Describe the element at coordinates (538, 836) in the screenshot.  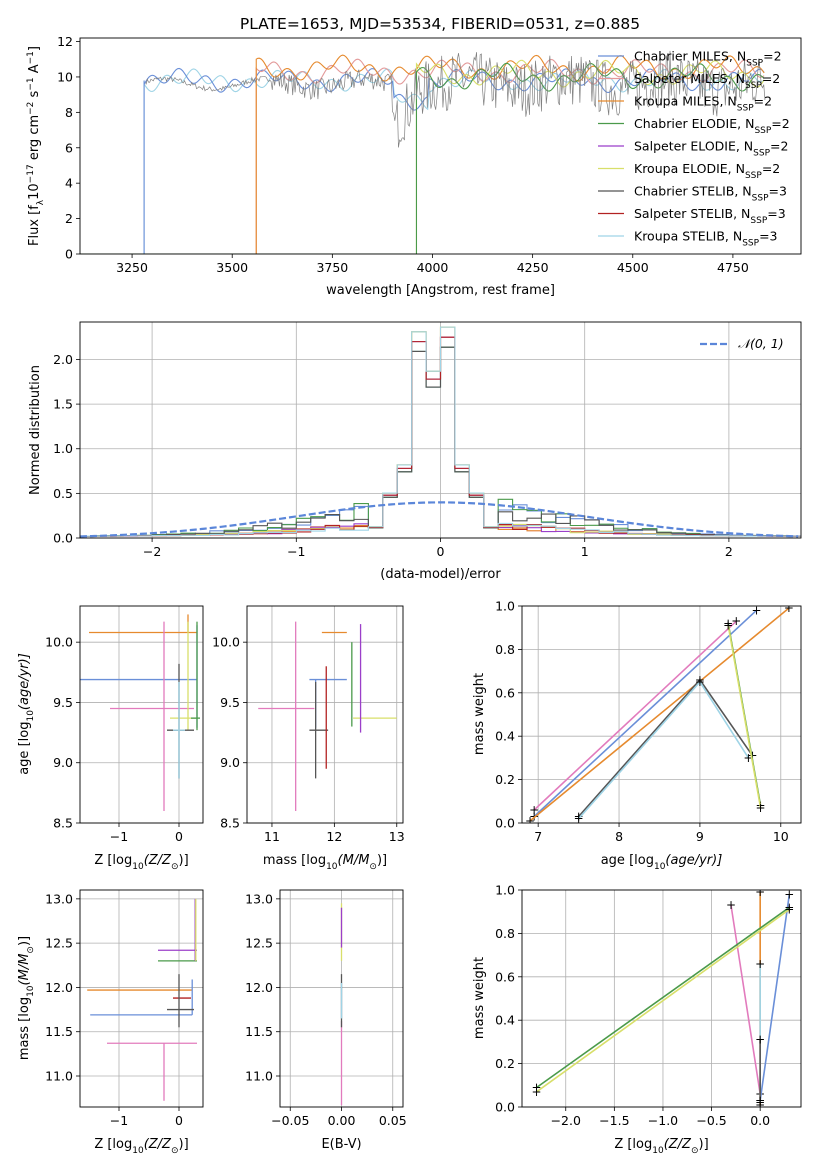
I see `x-tick-label: 7` at that location.